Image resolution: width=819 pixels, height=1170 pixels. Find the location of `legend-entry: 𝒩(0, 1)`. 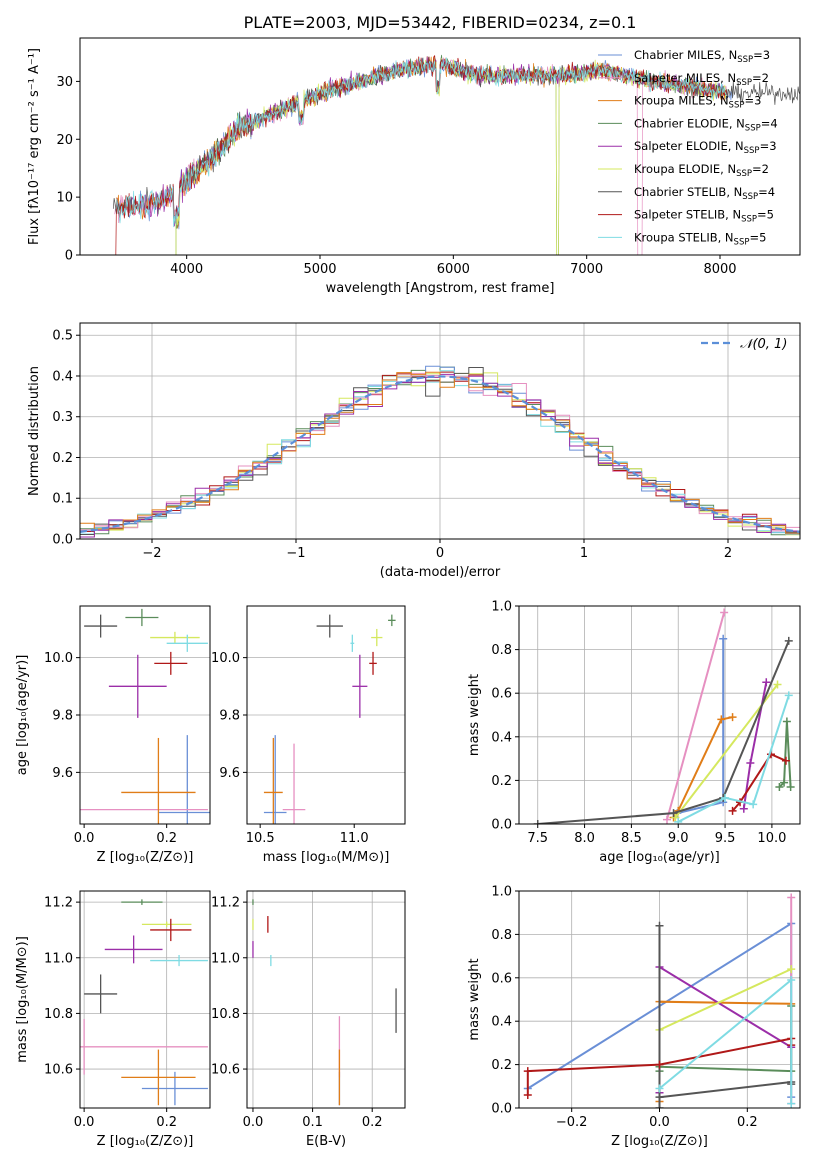

legend-entry: 𝒩(0, 1) is located at coordinates (763, 344).